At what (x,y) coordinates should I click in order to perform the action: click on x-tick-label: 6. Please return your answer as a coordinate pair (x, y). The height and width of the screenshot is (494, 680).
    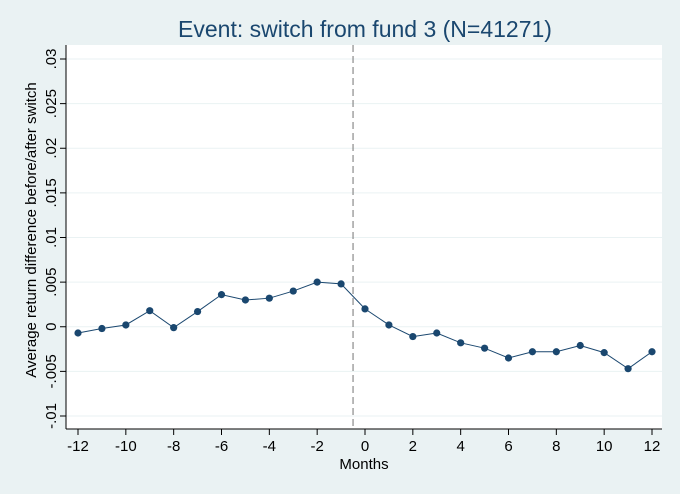
    Looking at the image, I should click on (508, 446).